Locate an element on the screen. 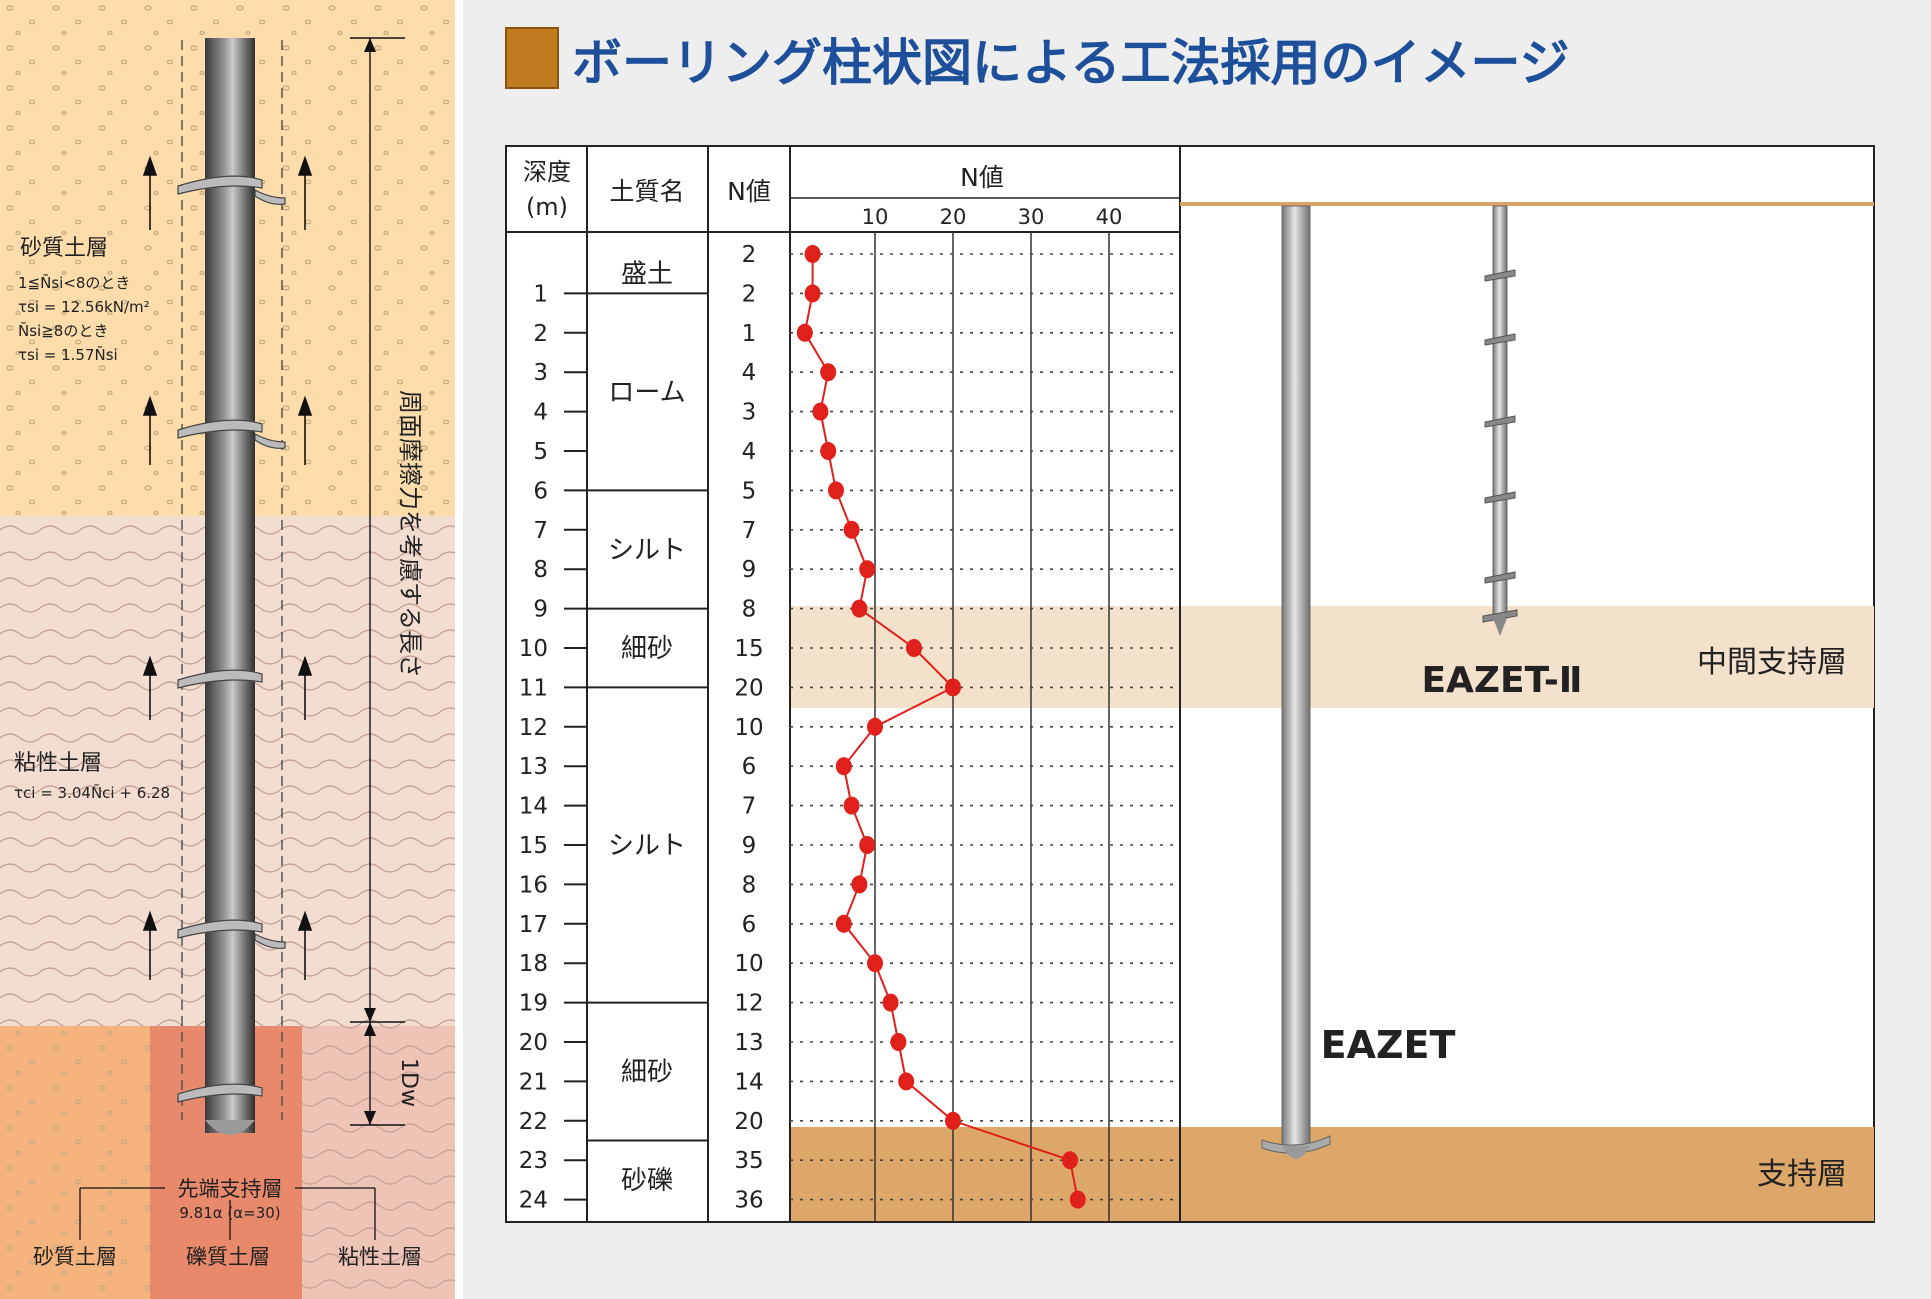 This screenshot has width=1931, height=1299. depth-tick-label: 6 is located at coordinates (540, 491).